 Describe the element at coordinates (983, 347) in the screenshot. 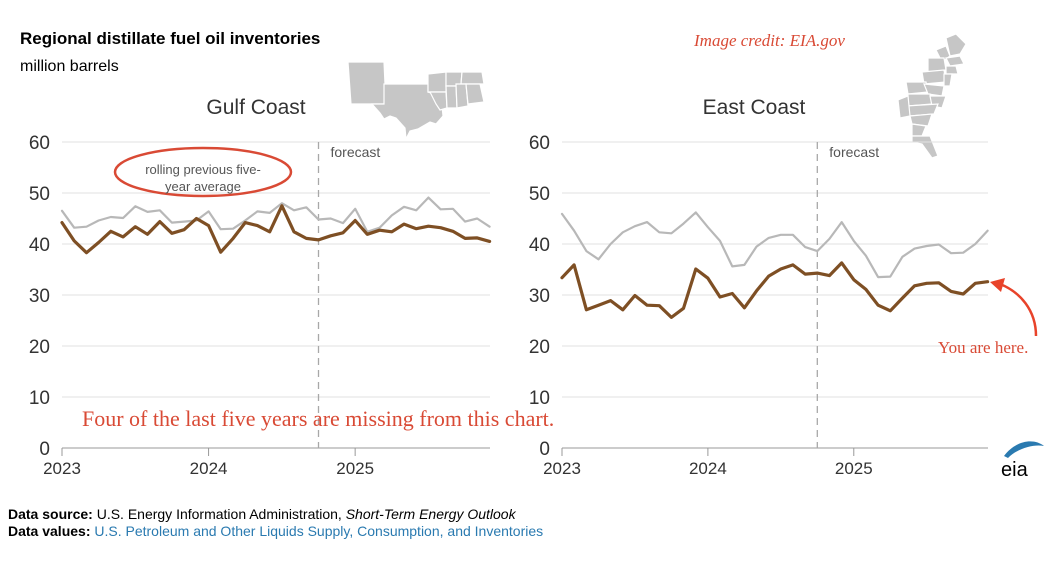

I see `you-are-here-annotation: You are here.` at that location.